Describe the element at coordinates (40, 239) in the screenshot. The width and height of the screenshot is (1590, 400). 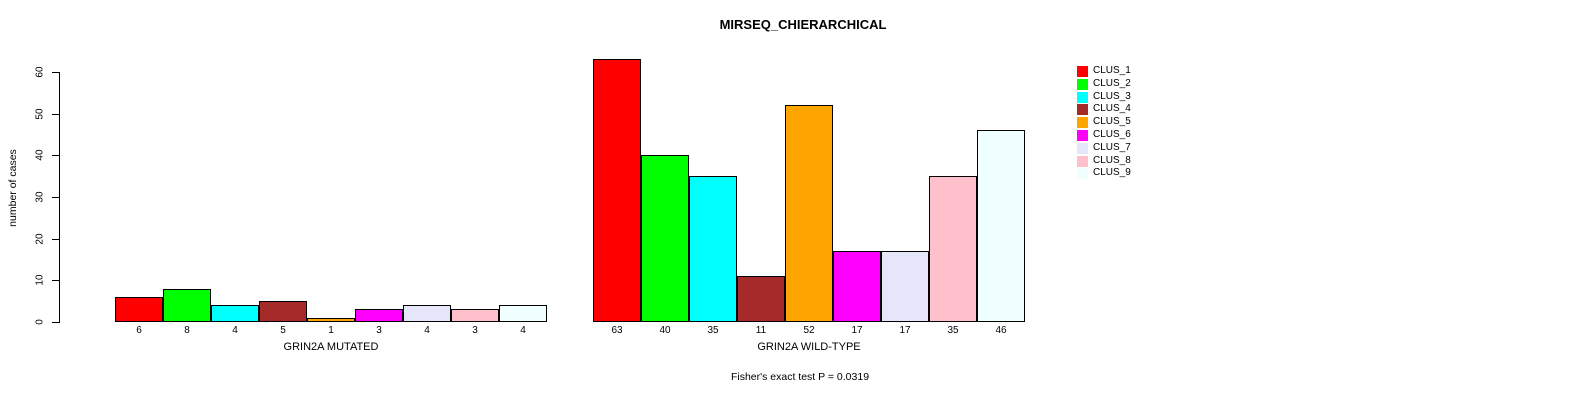
I see `y-axis-tick-label: 20` at that location.